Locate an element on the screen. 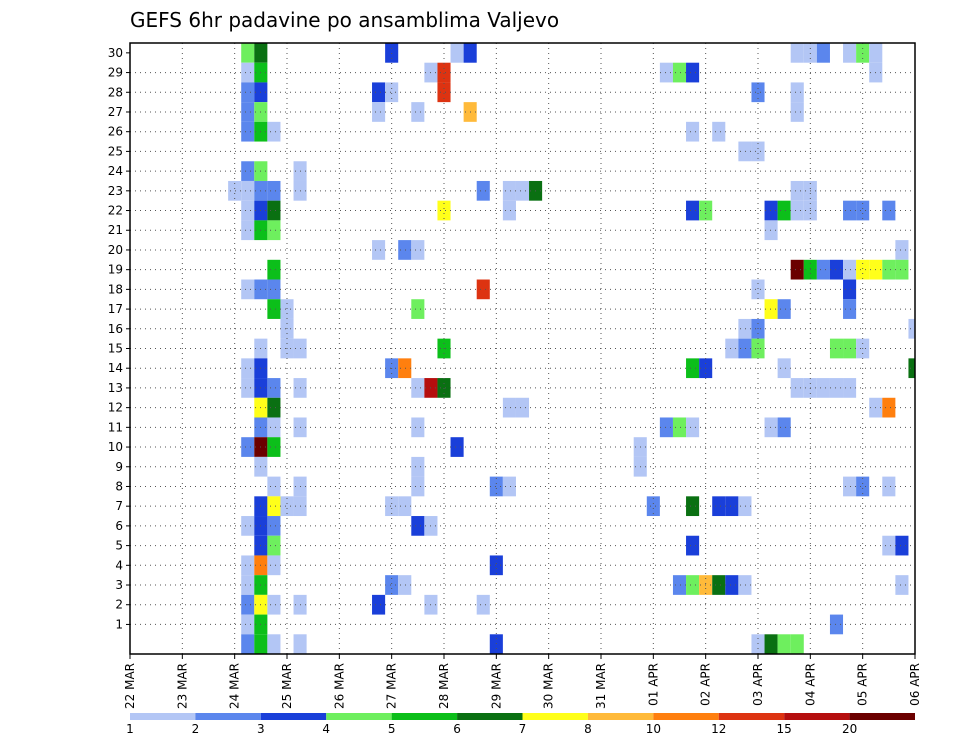  legend-label: 2 is located at coordinates (196, 729).